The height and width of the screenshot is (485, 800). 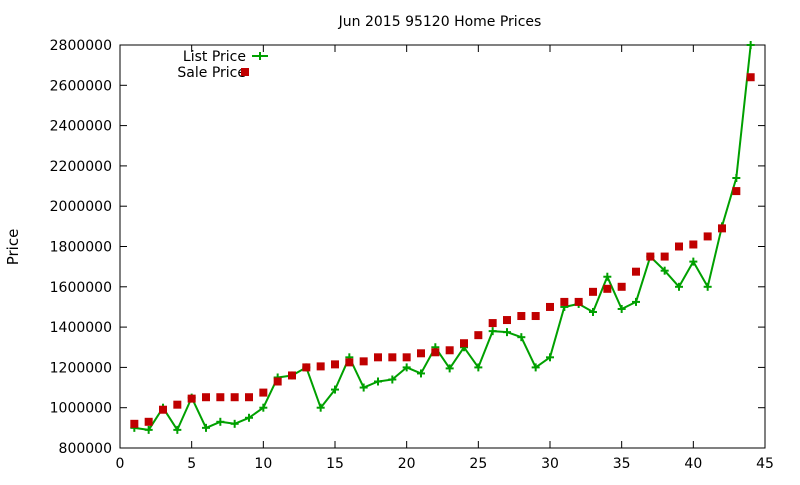 I want to click on y-tick-label: 2200000, so click(x=81, y=167).